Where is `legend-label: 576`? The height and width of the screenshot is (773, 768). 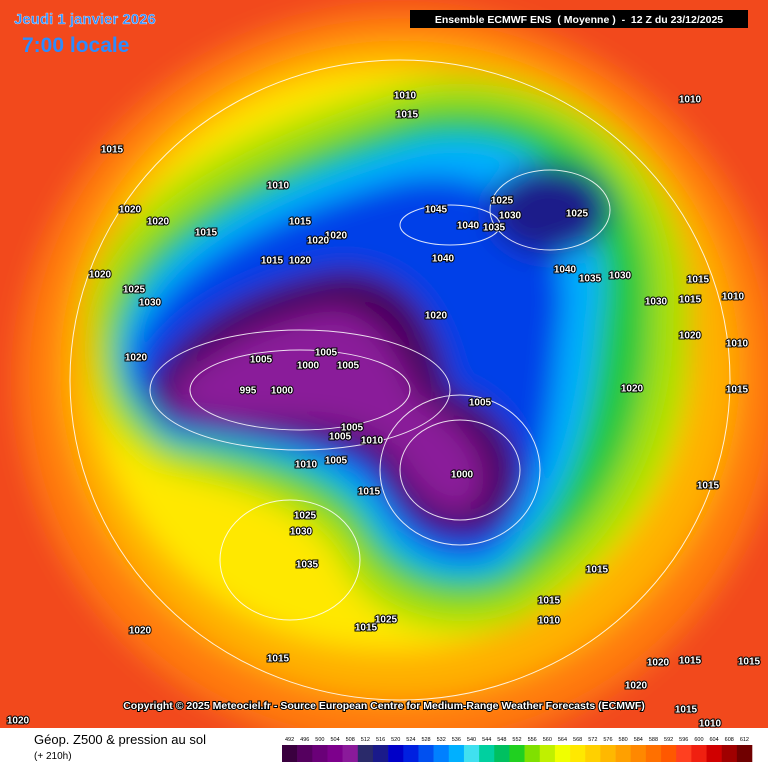 legend-label: 576 is located at coordinates (607, 740).